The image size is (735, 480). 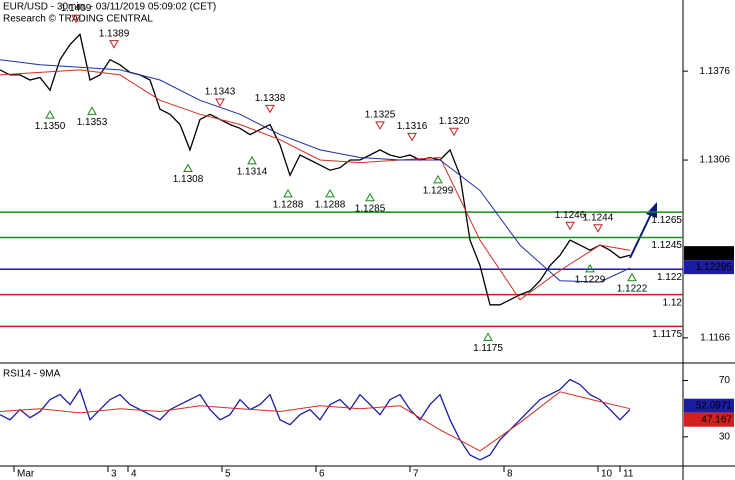 What do you see at coordinates (220, 92) in the screenshot?
I see `pivot-label: 1.1343` at bounding box center [220, 92].